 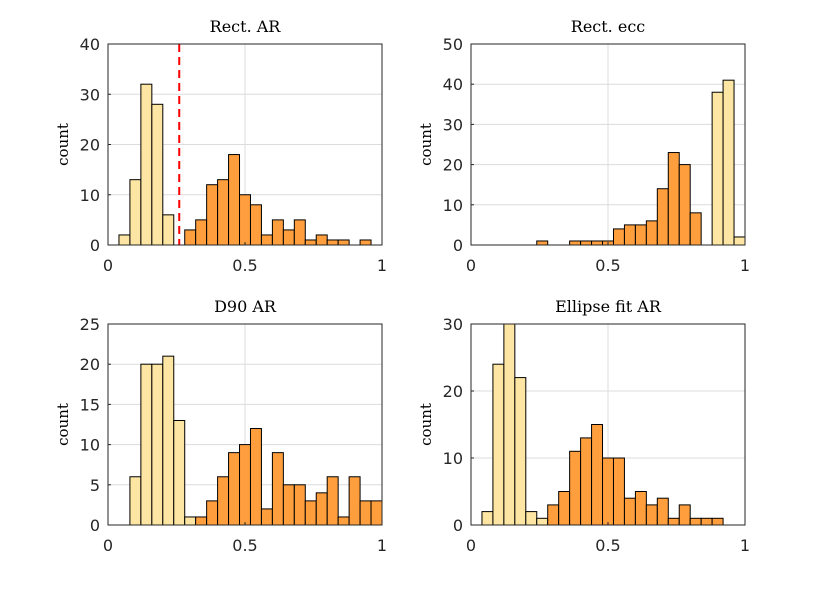 What do you see at coordinates (246, 26) in the screenshot?
I see `chart-title: Rect. AR` at bounding box center [246, 26].